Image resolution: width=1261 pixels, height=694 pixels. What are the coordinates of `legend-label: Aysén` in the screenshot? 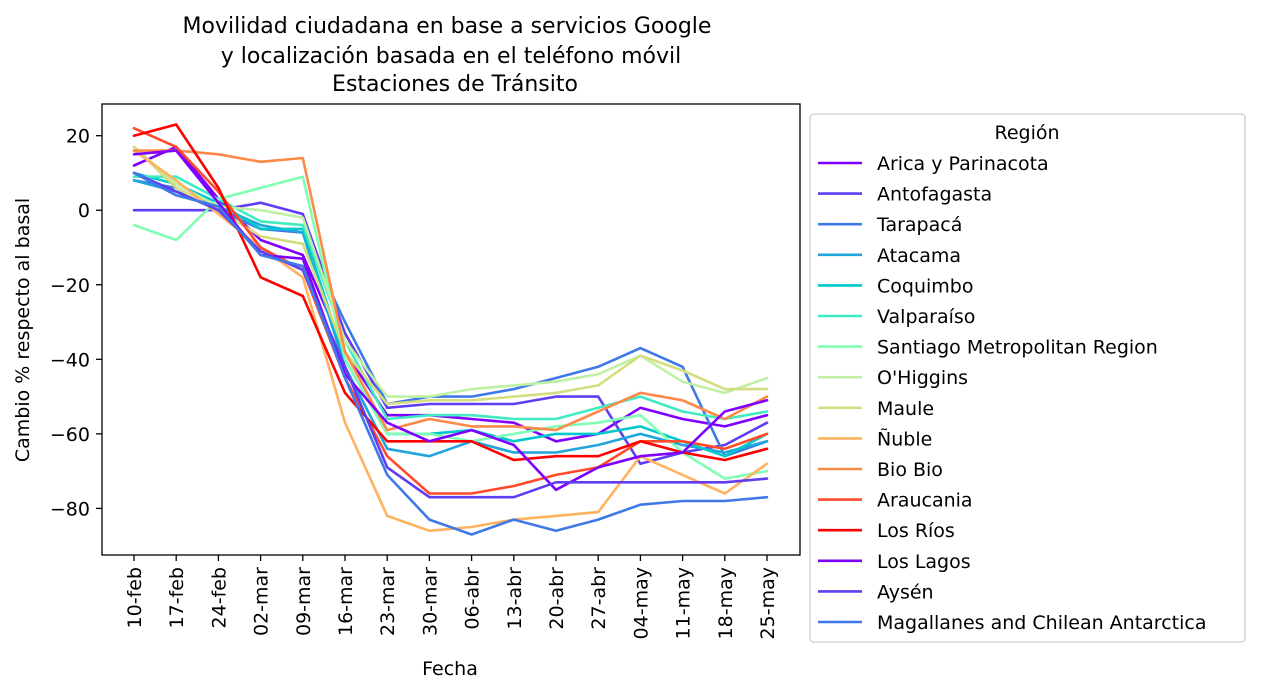 It's located at (905, 592).